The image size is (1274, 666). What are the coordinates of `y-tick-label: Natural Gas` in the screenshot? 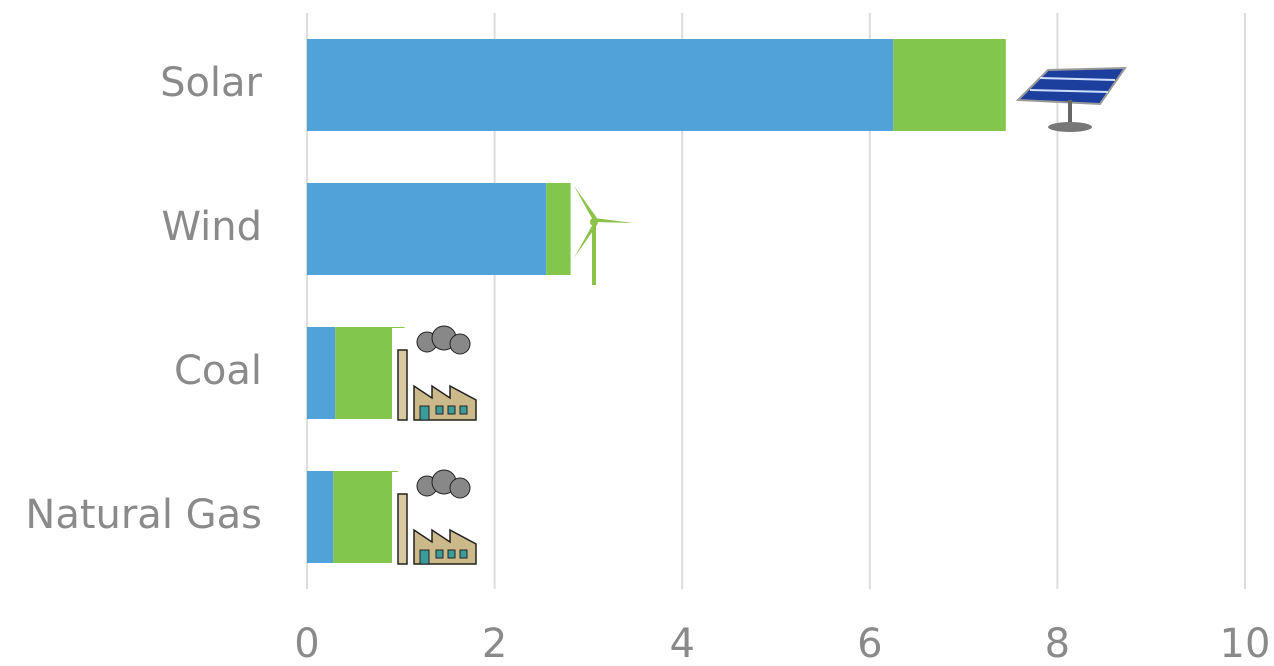 It's located at (143, 515).